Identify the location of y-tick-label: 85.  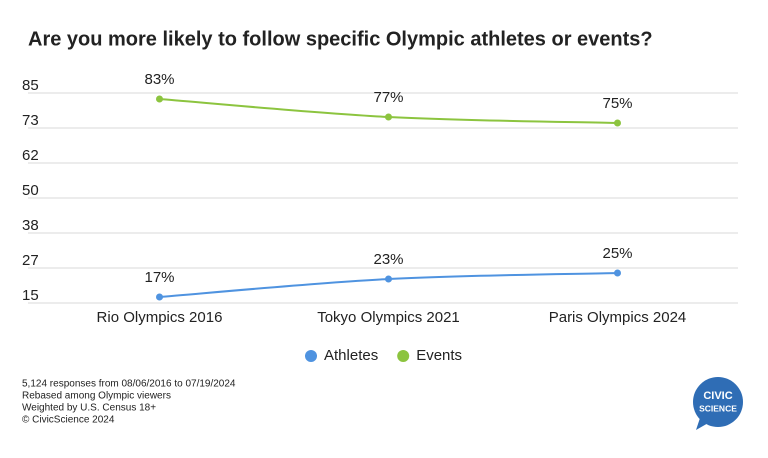
(30, 85).